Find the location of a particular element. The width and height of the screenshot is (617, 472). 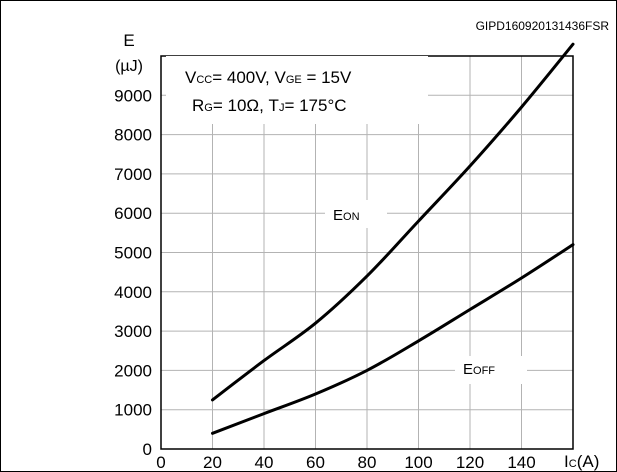

eoff-label: EOFF is located at coordinates (479, 369).